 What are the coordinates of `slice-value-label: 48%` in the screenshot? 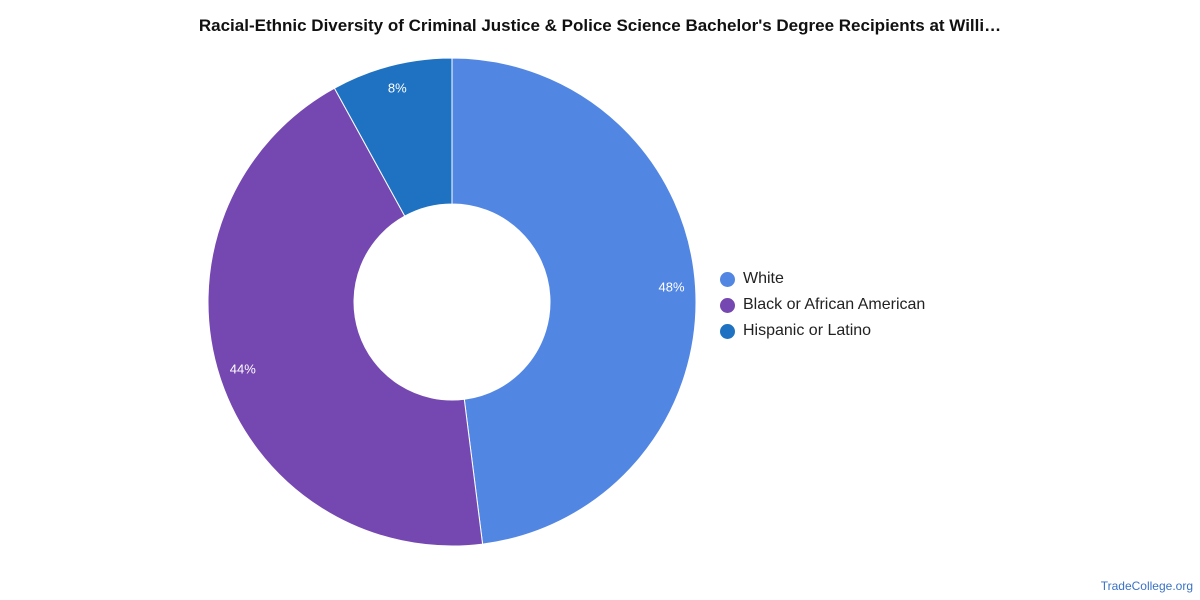 It's located at (672, 287).